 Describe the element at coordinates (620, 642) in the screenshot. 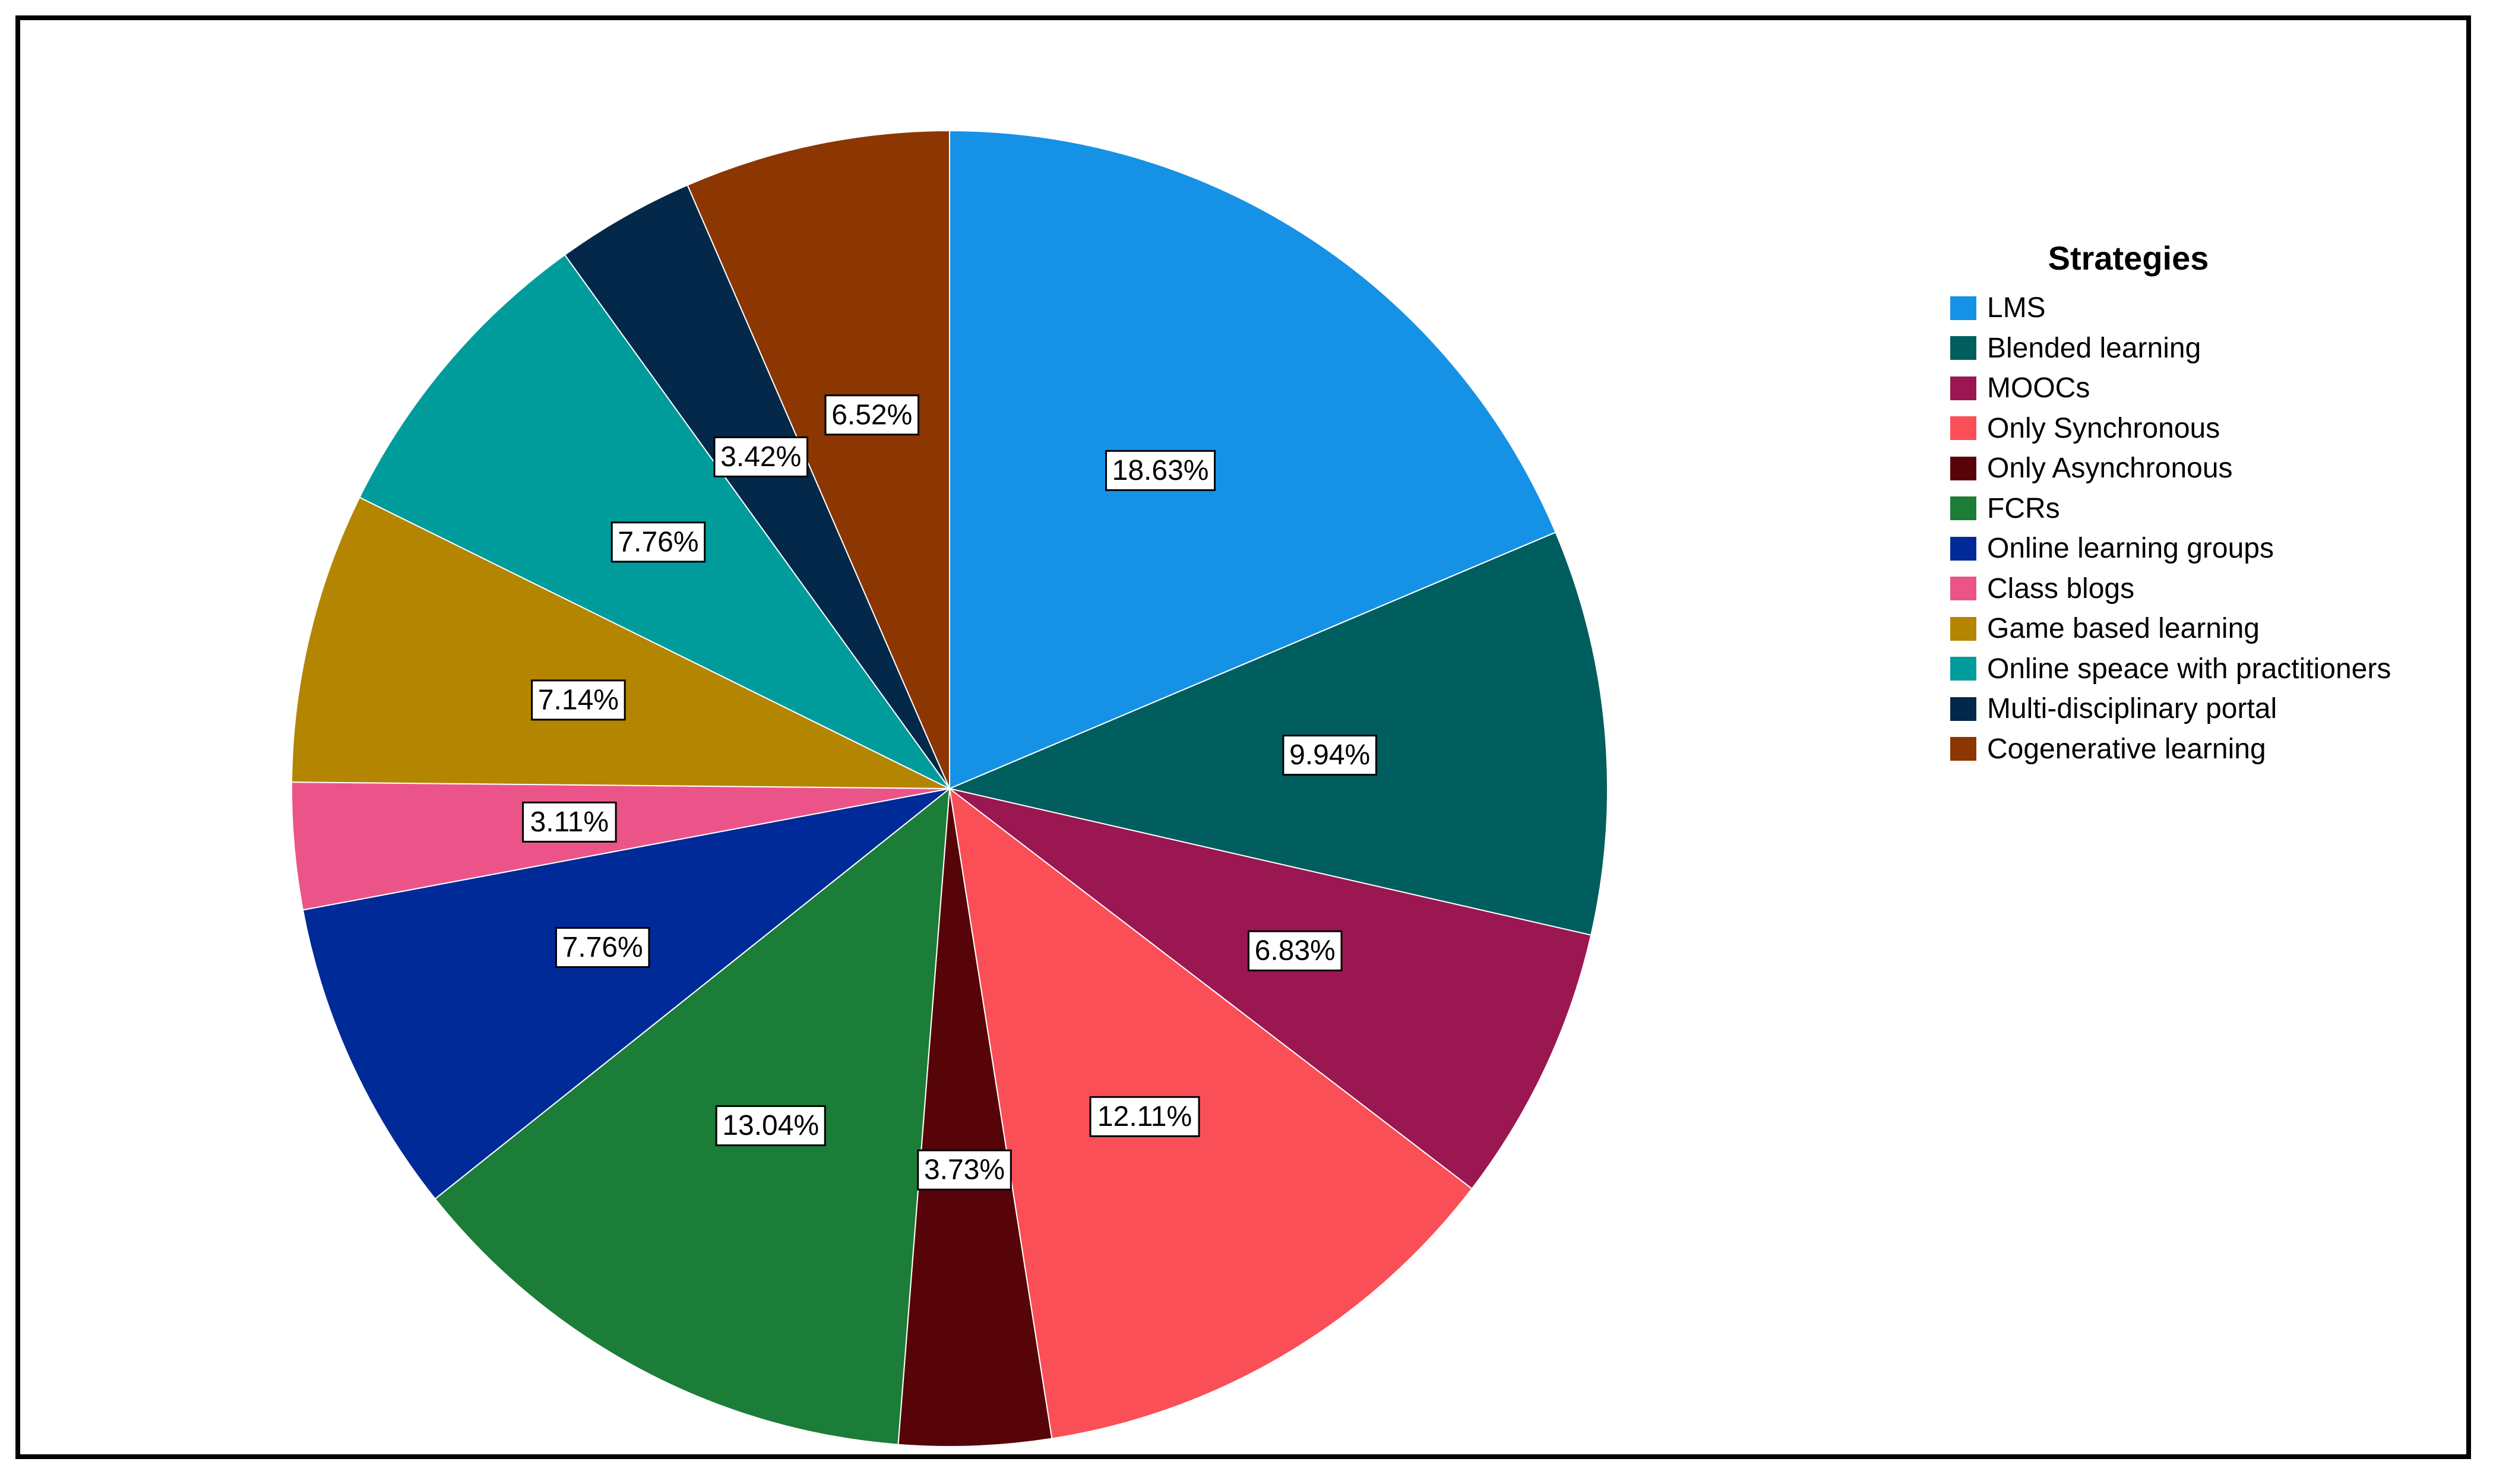

I see `pie-slice-game-based-learning` at that location.